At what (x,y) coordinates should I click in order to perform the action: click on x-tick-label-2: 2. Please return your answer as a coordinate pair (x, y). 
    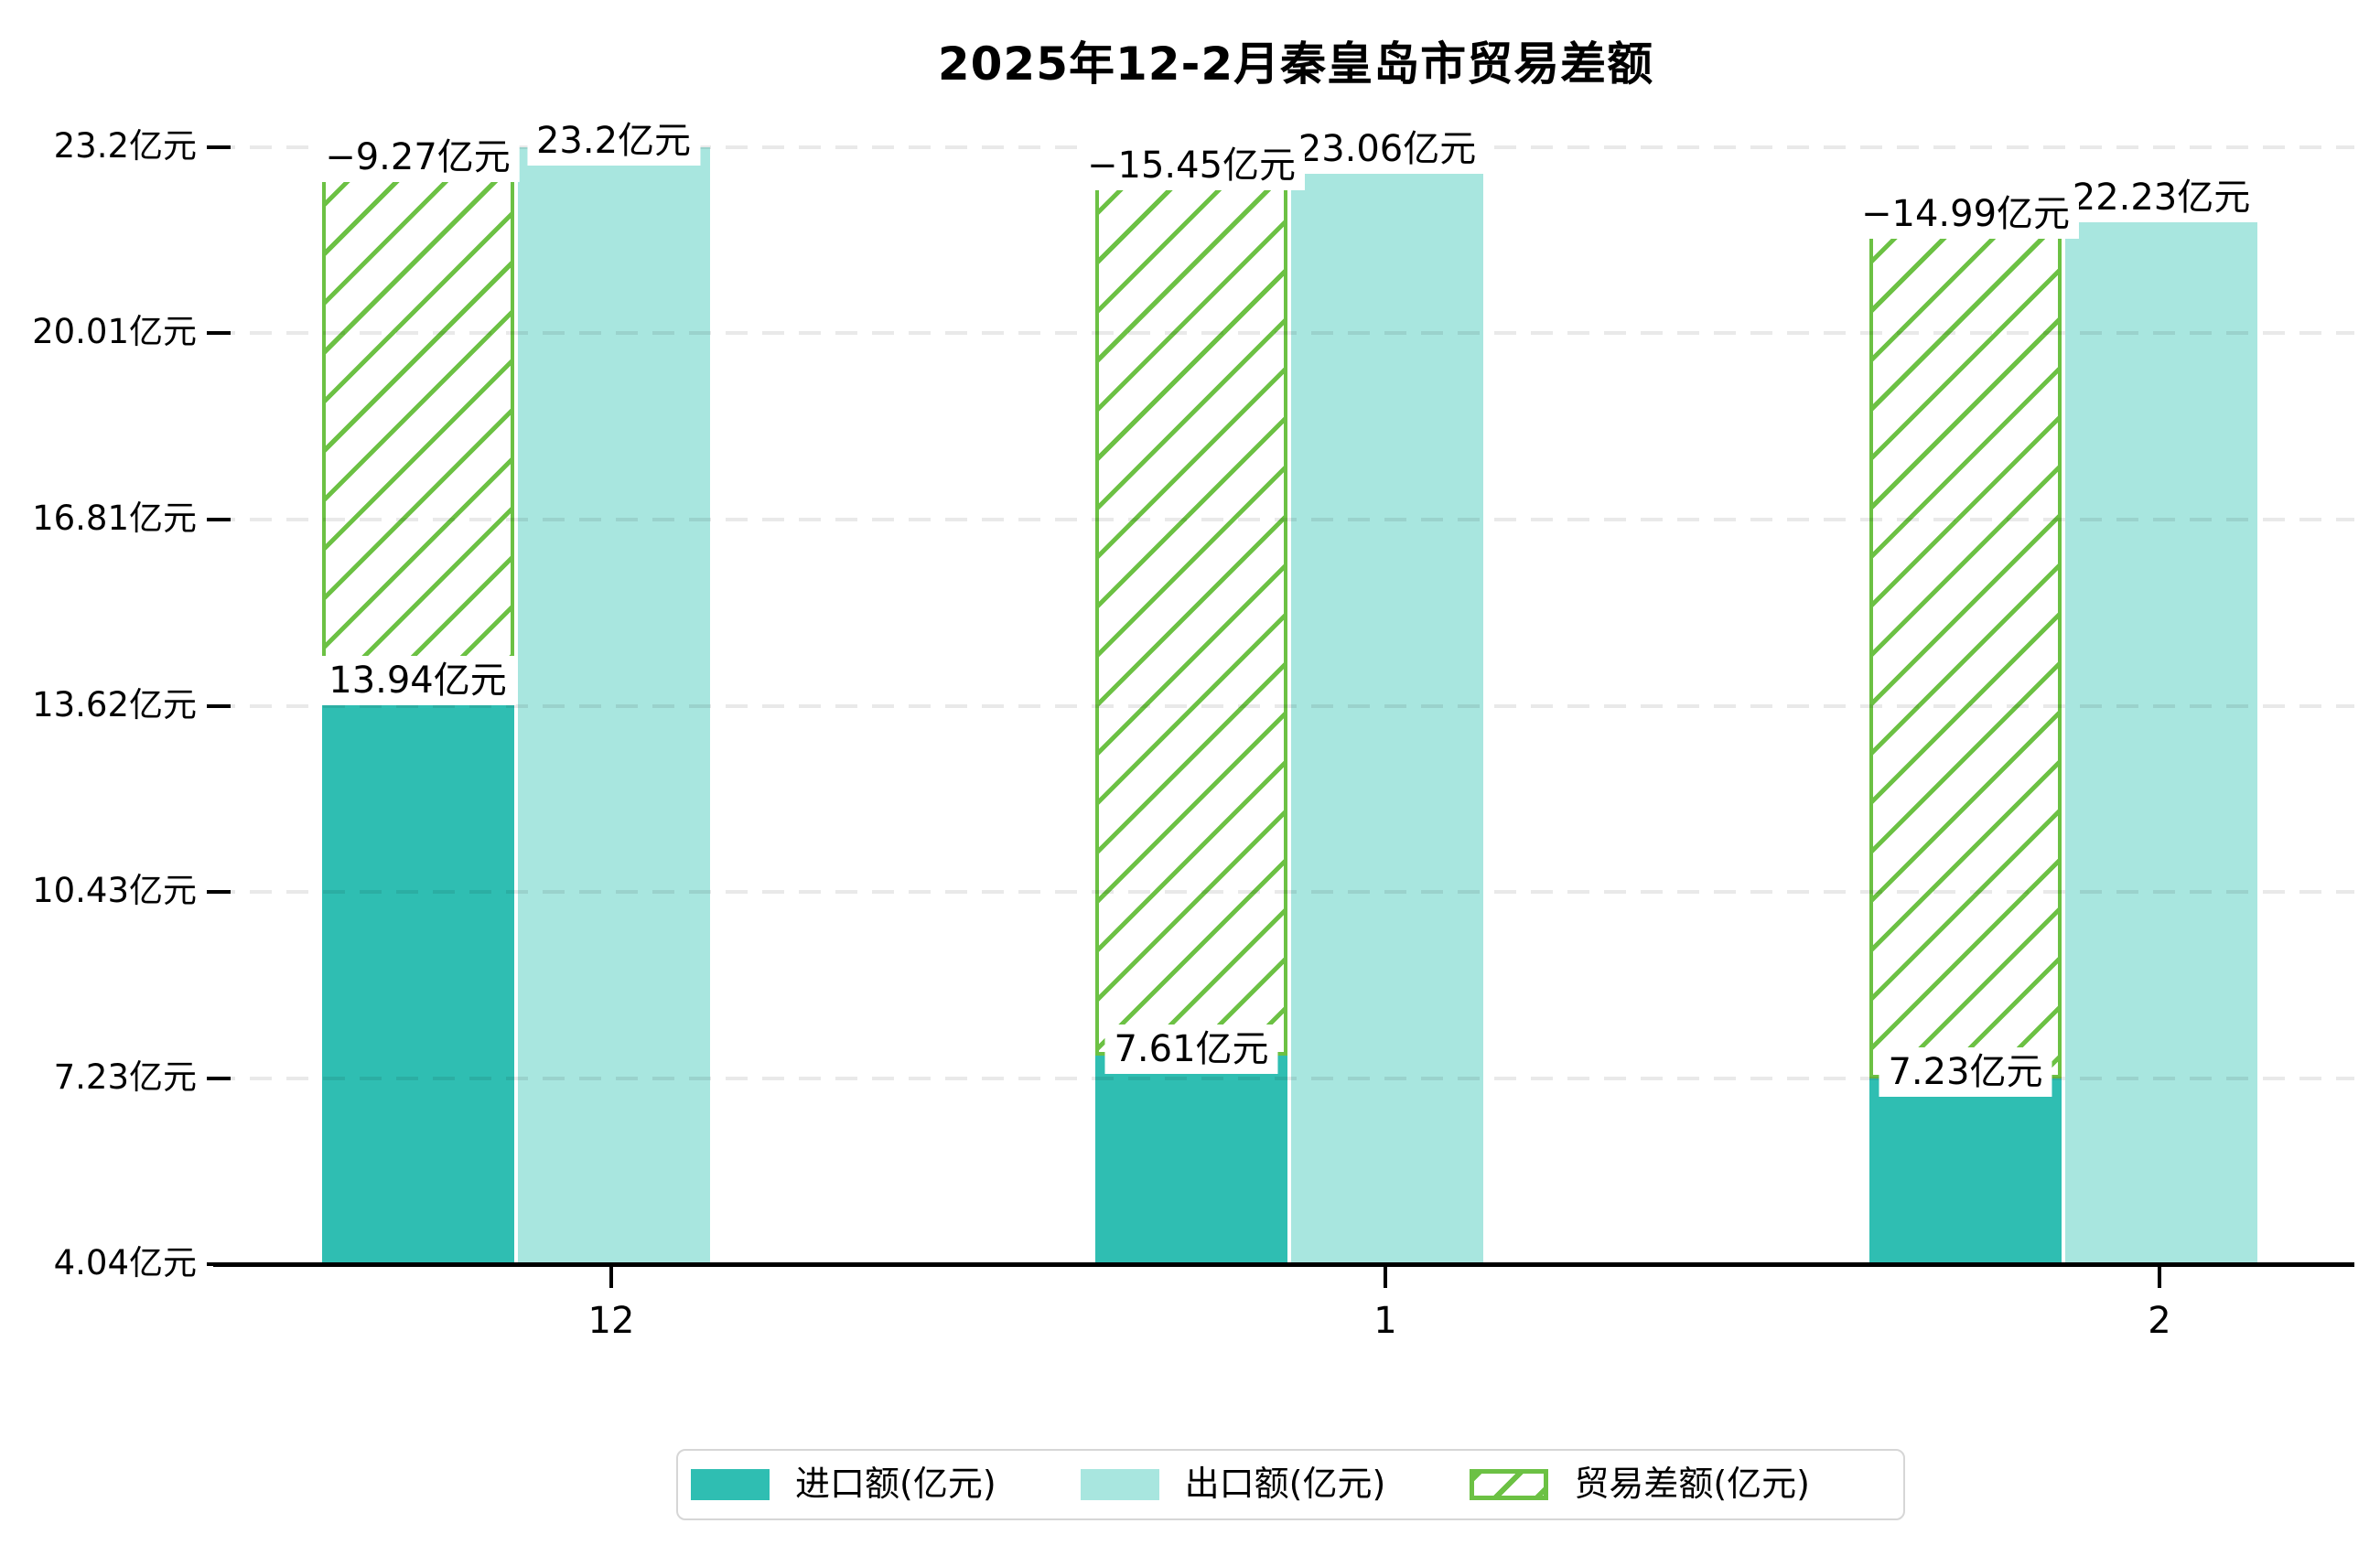
    Looking at the image, I should click on (2159, 1321).